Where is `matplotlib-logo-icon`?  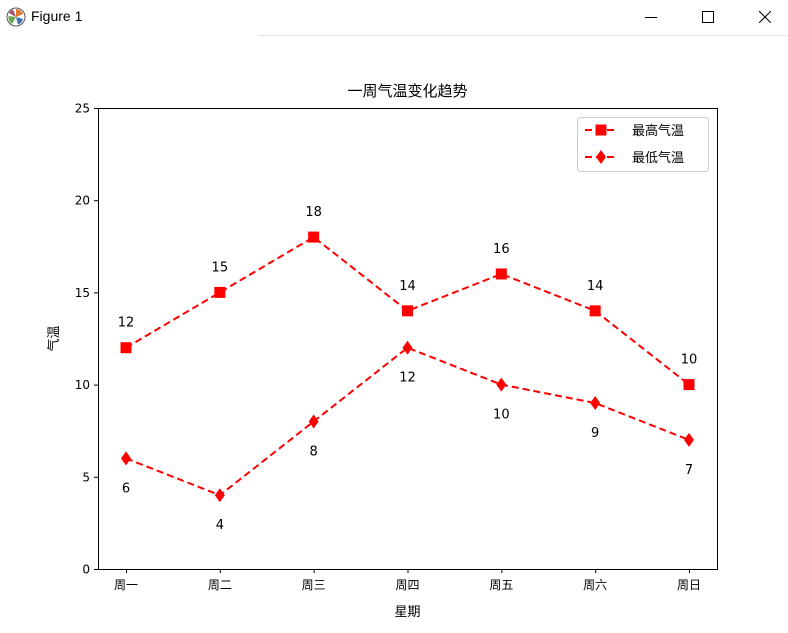
matplotlib-logo-icon is located at coordinates (16, 17).